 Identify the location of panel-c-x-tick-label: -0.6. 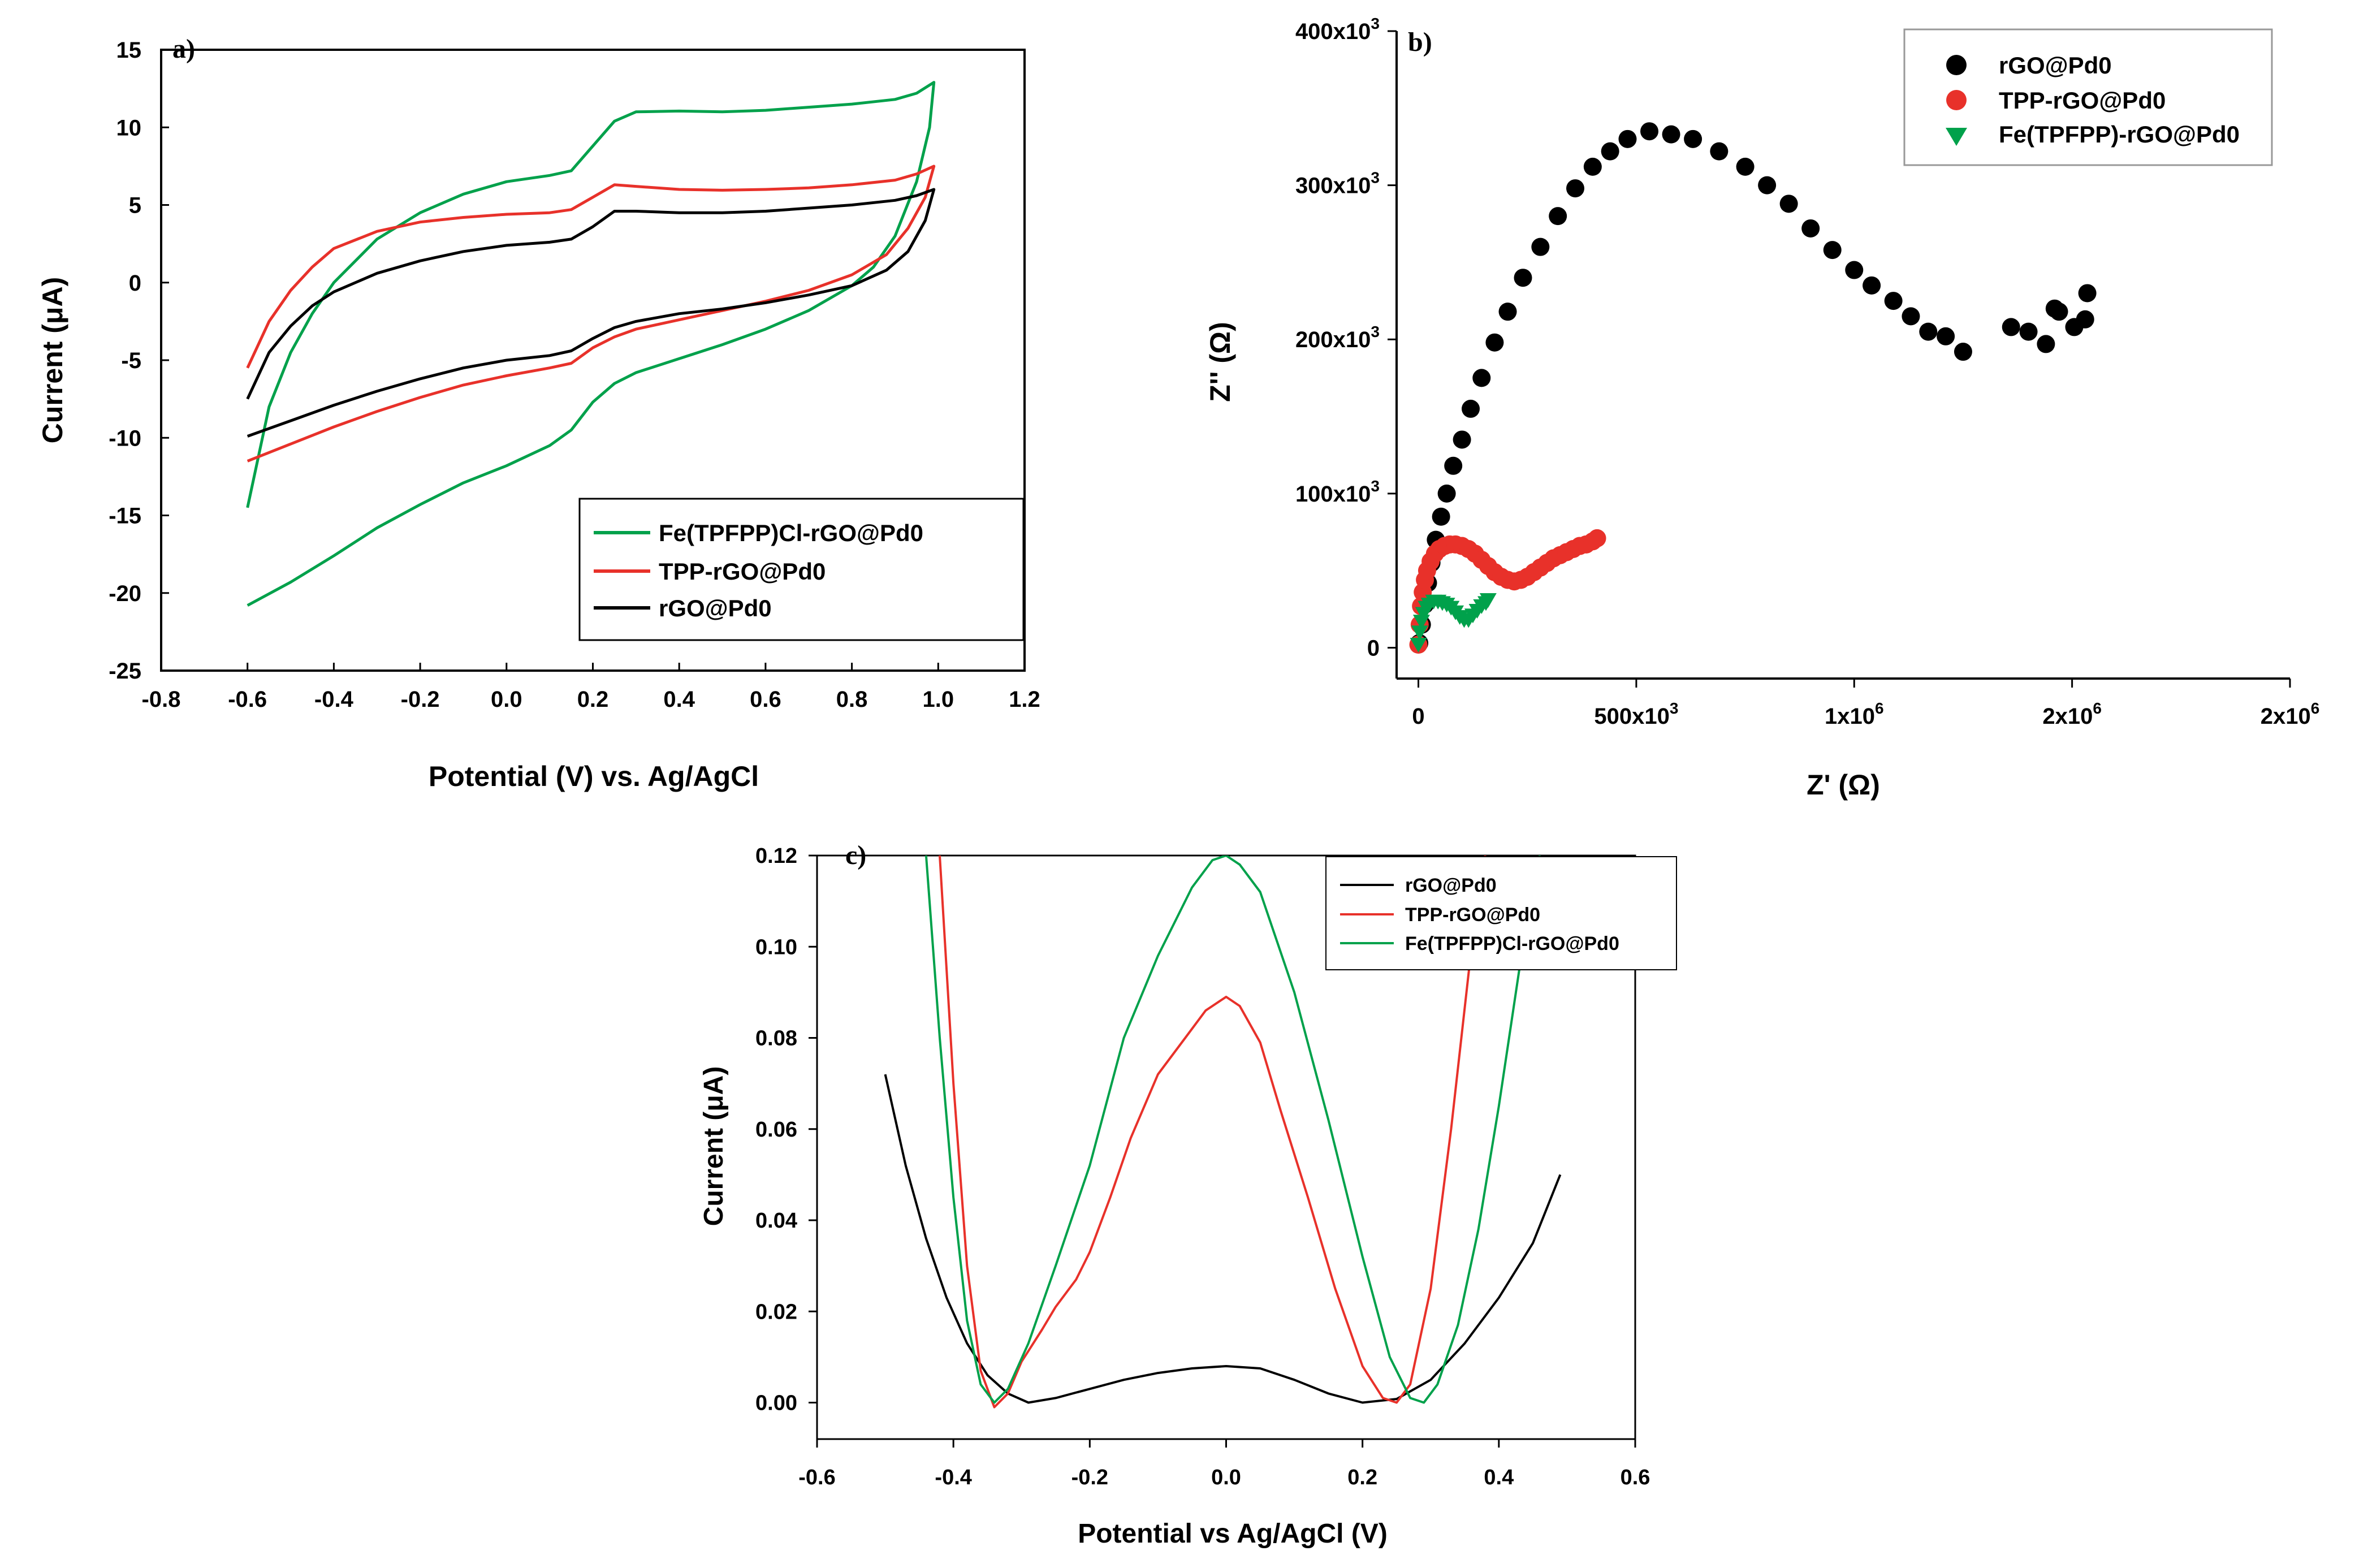
(816, 1477).